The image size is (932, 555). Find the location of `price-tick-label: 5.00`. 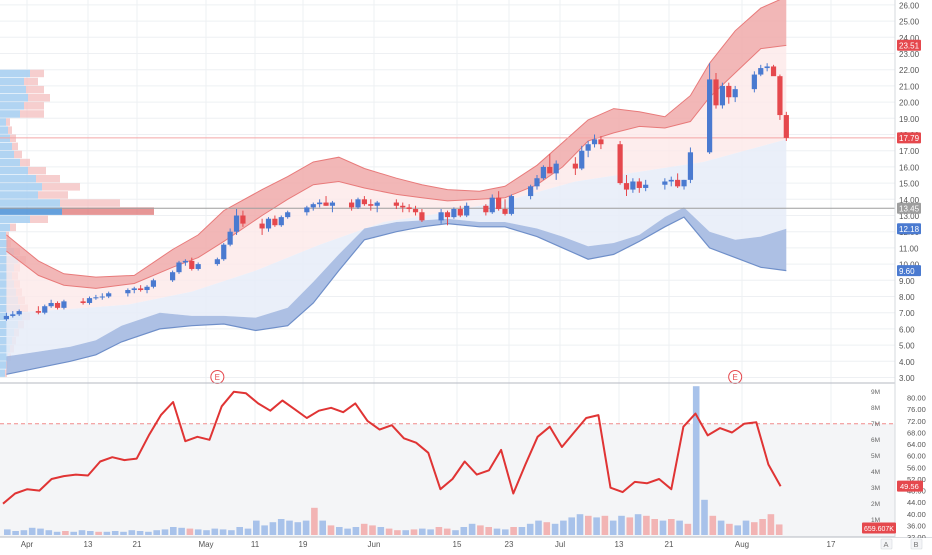

price-tick-label: 5.00 is located at coordinates (907, 346).